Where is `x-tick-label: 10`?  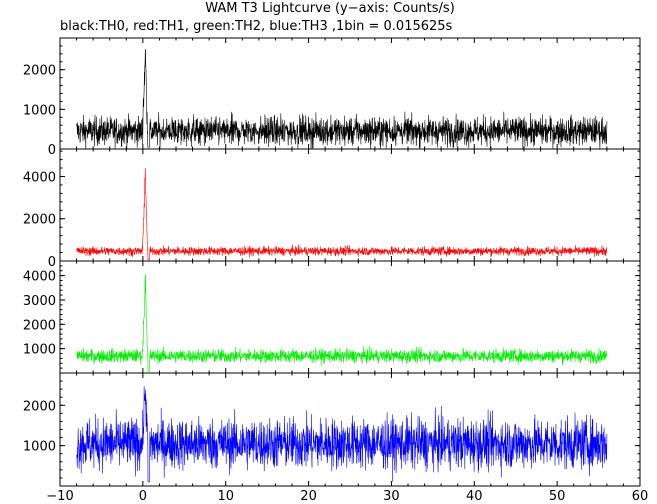
x-tick-label: 10 is located at coordinates (225, 496).